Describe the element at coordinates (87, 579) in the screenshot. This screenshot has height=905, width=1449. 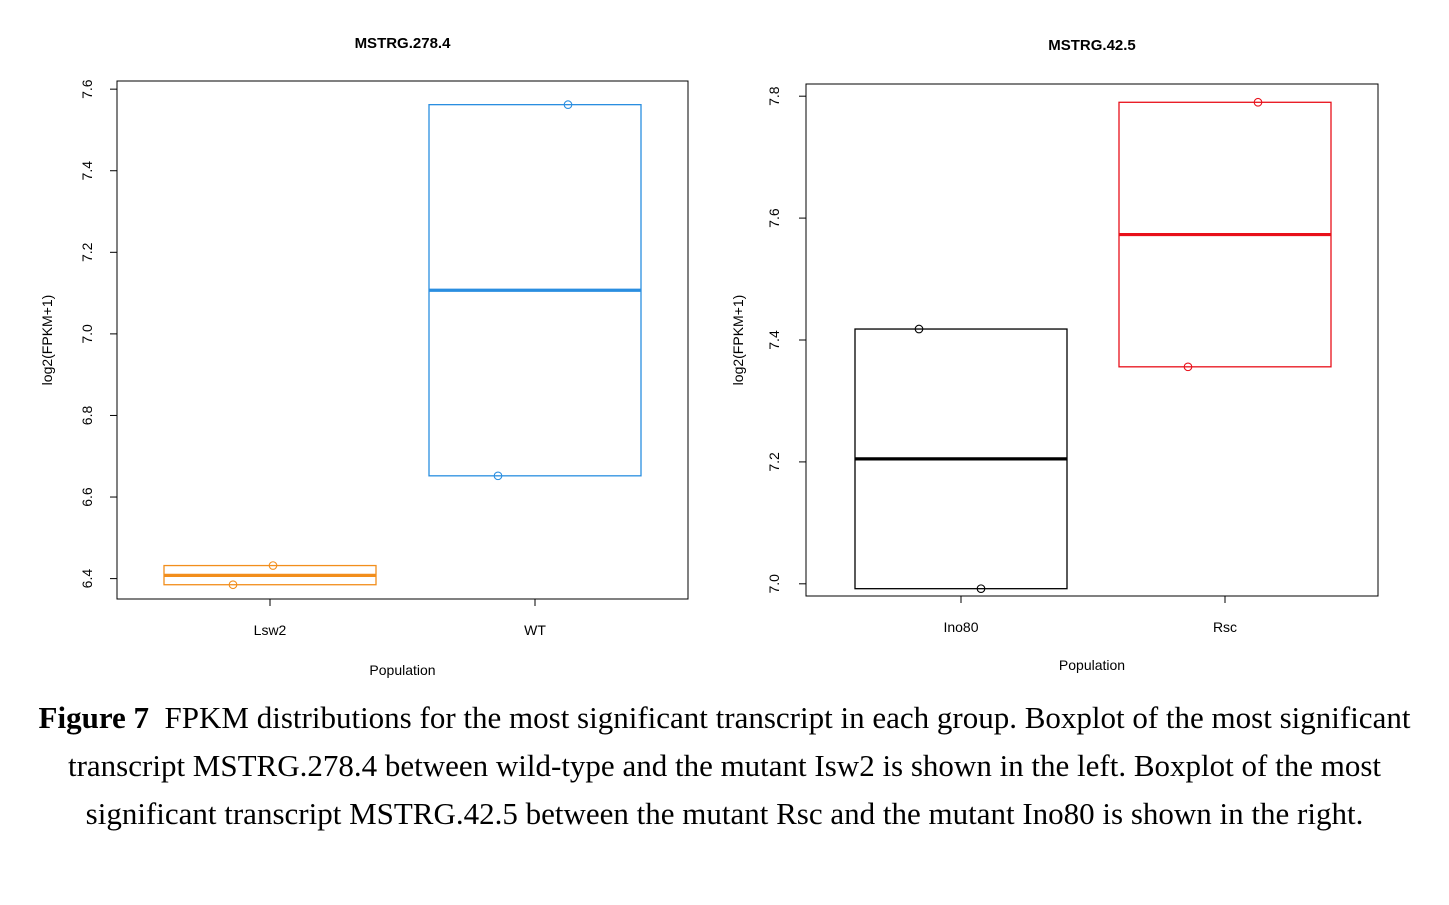
I see `y-tick-label: 6.4` at that location.